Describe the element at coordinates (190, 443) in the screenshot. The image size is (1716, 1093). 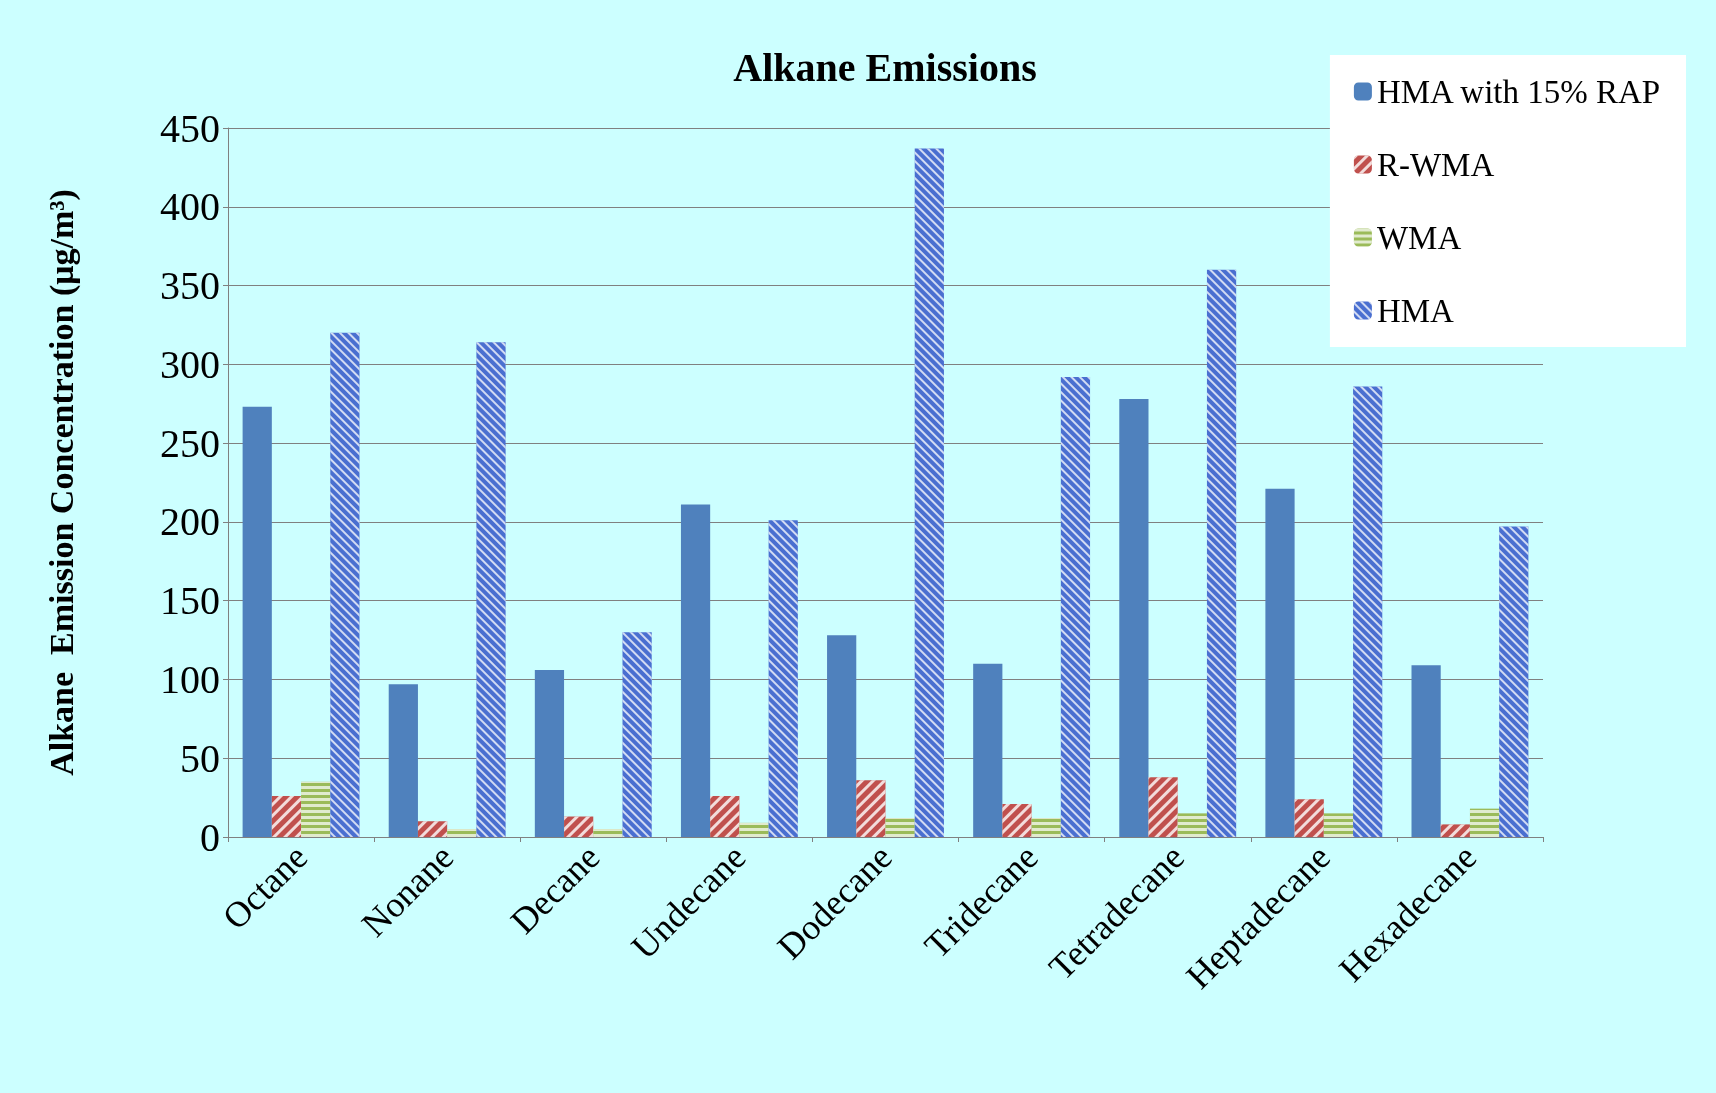
I see `y-tick-label: 250` at that location.